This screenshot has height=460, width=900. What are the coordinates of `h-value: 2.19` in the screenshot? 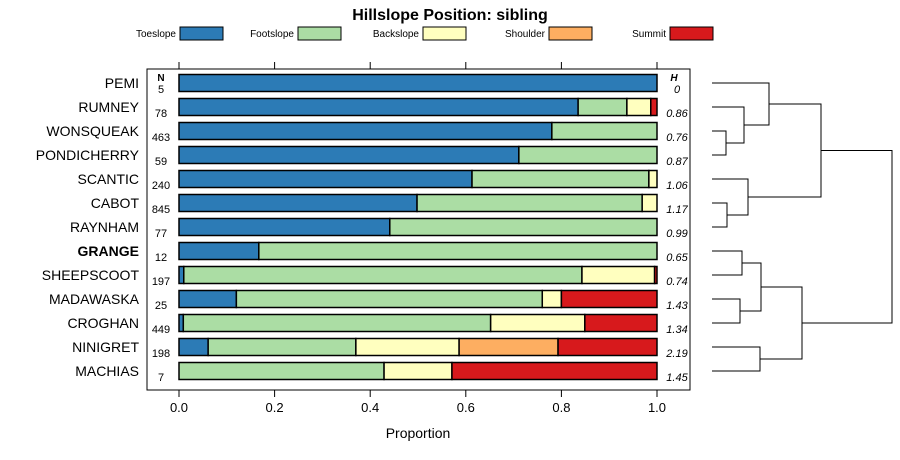 It's located at (676, 354).